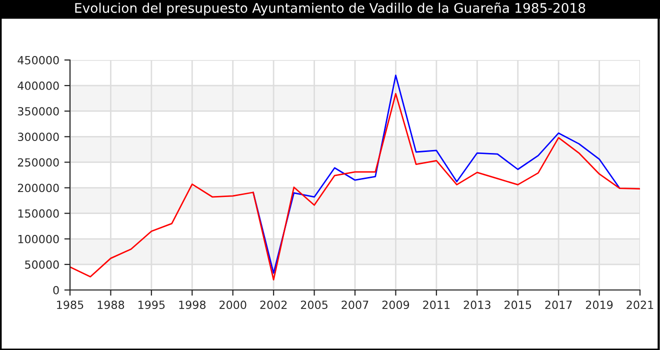 This screenshot has height=350, width=660. I want to click on x-tick-label: 2013, so click(477, 305).